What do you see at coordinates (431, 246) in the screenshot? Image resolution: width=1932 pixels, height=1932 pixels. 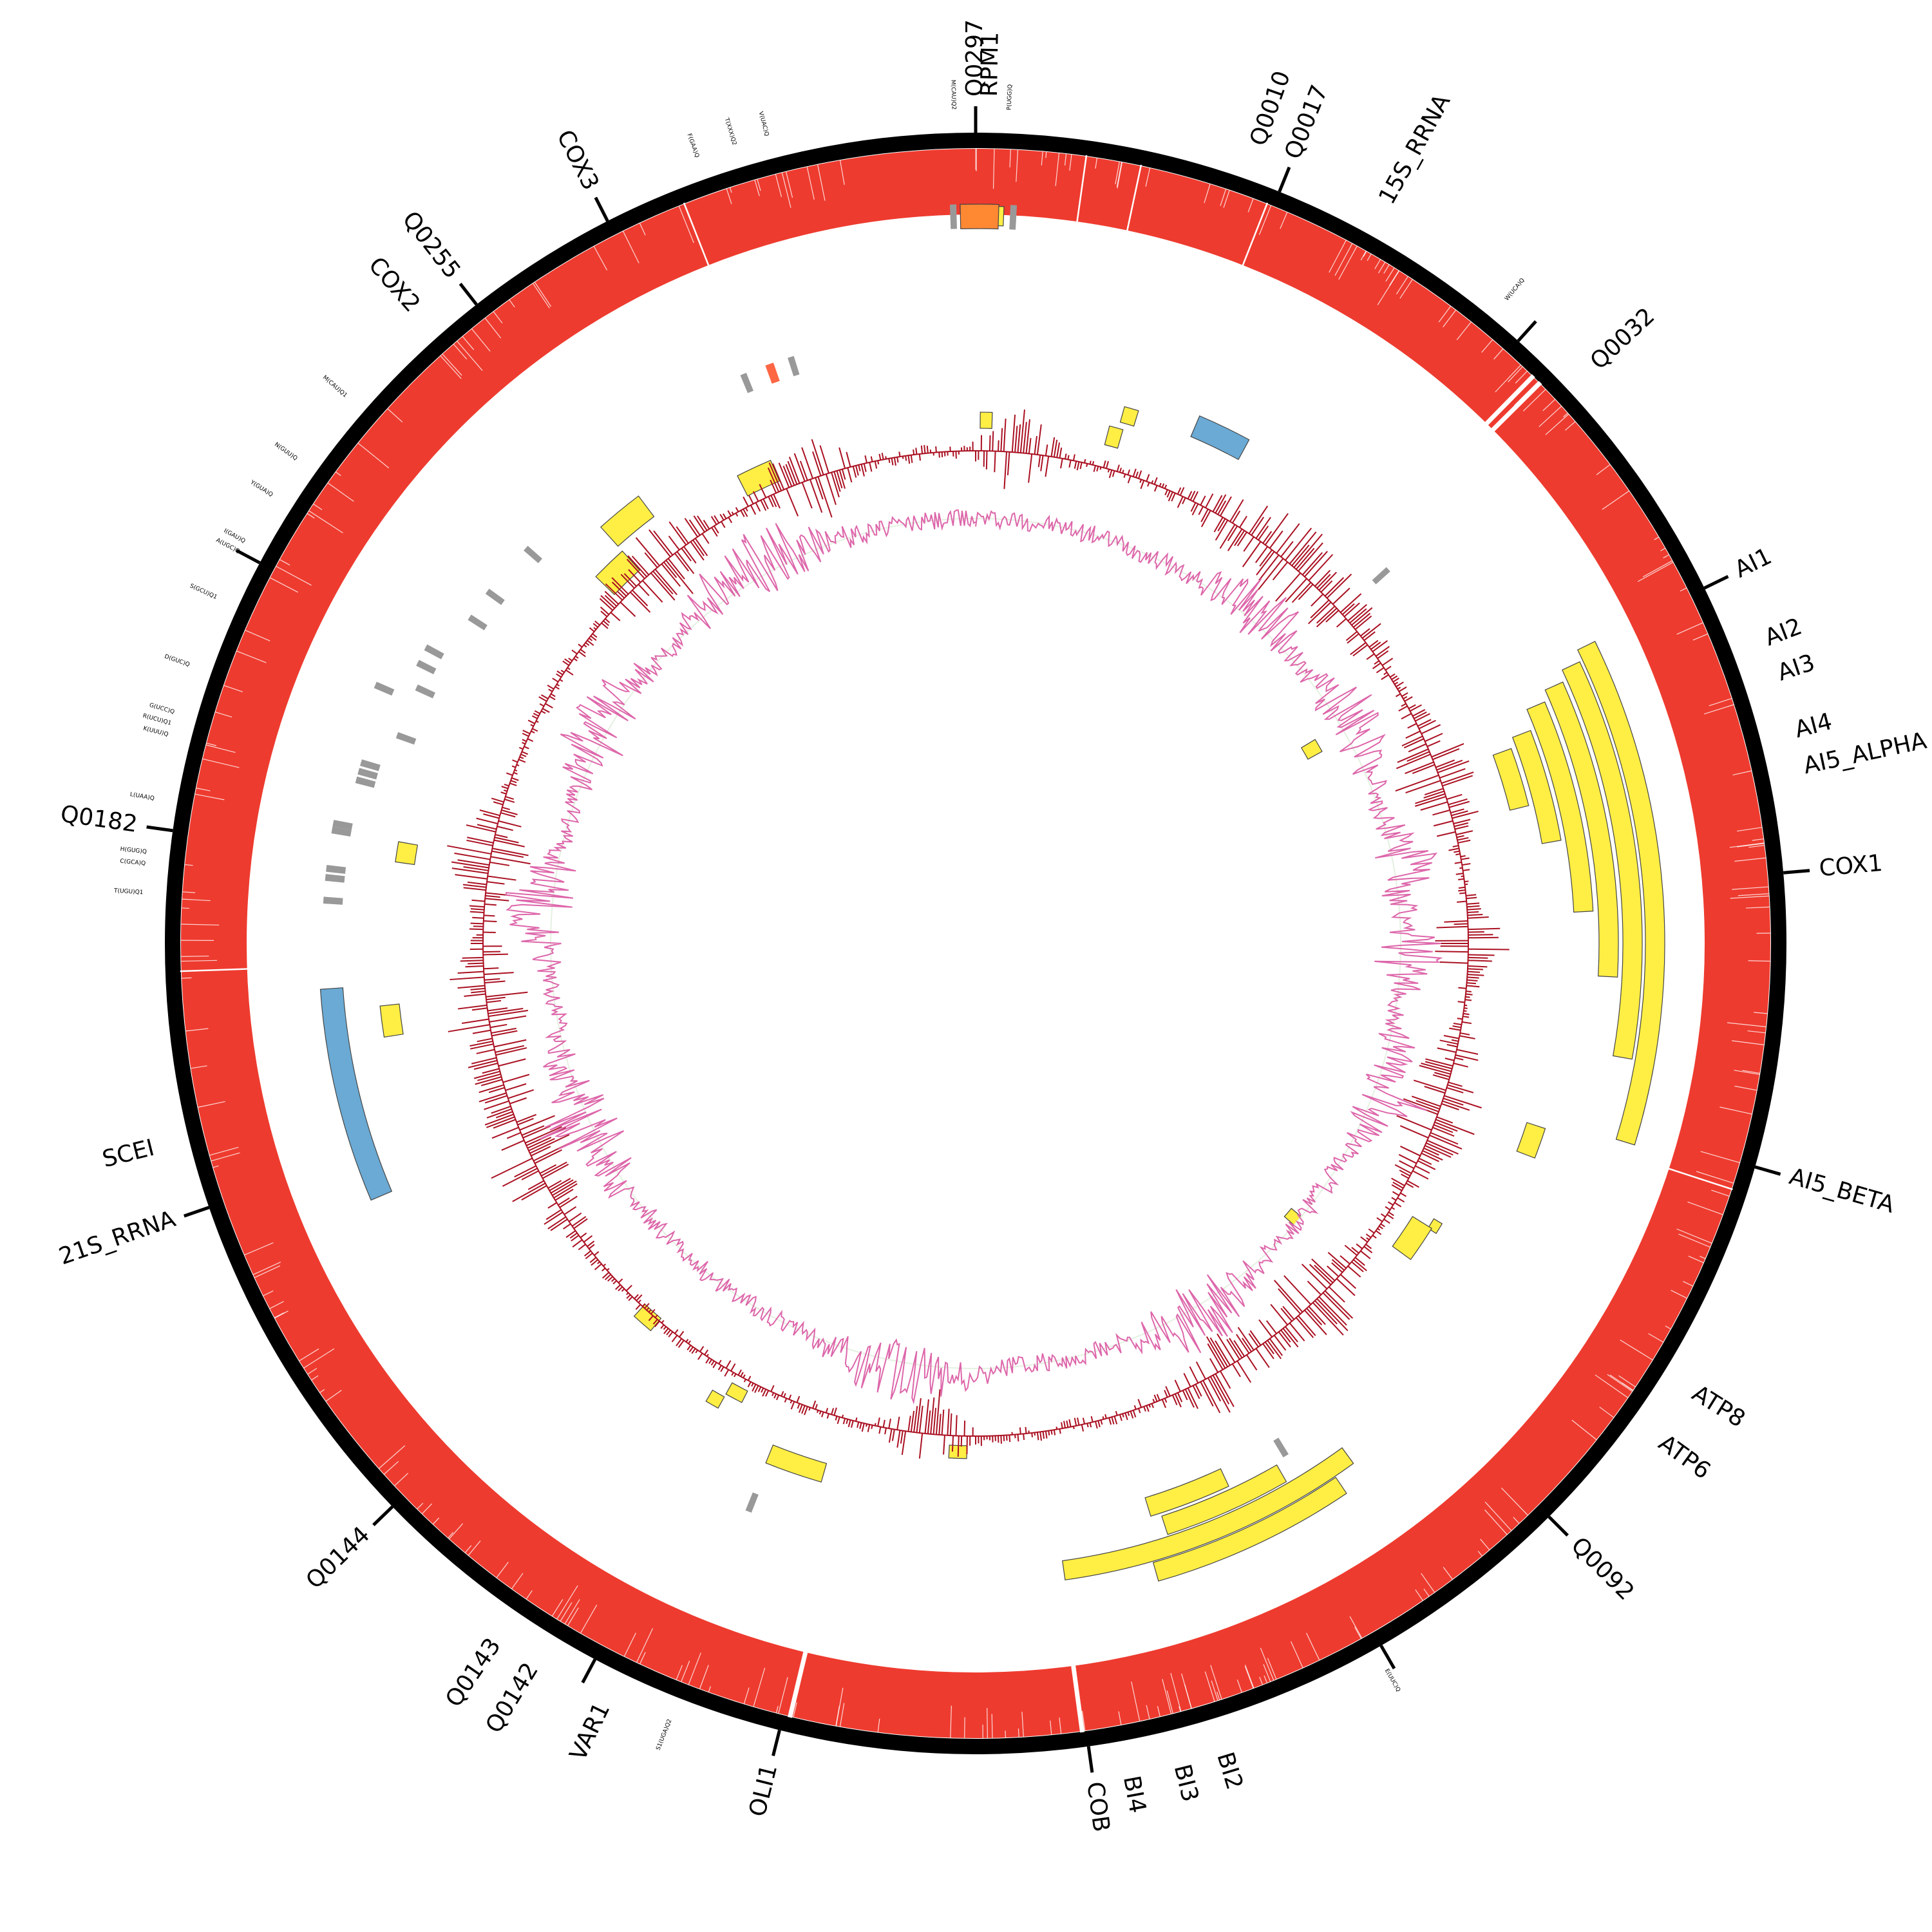 I see `gene-label: Q0255` at bounding box center [431, 246].